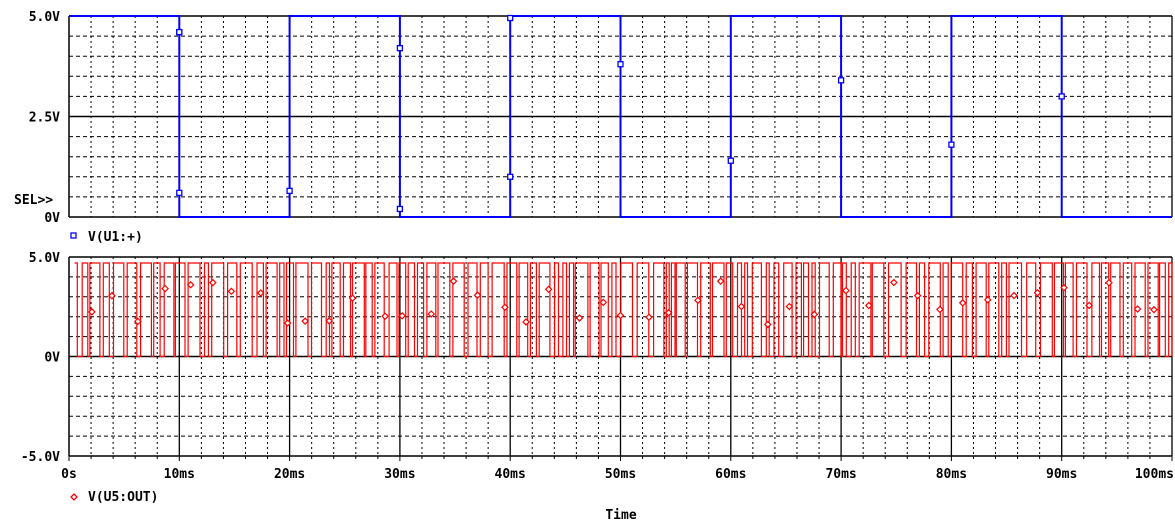 The height and width of the screenshot is (521, 1175). Describe the element at coordinates (179, 474) in the screenshot. I see `x-tick-label: 10ms` at that location.